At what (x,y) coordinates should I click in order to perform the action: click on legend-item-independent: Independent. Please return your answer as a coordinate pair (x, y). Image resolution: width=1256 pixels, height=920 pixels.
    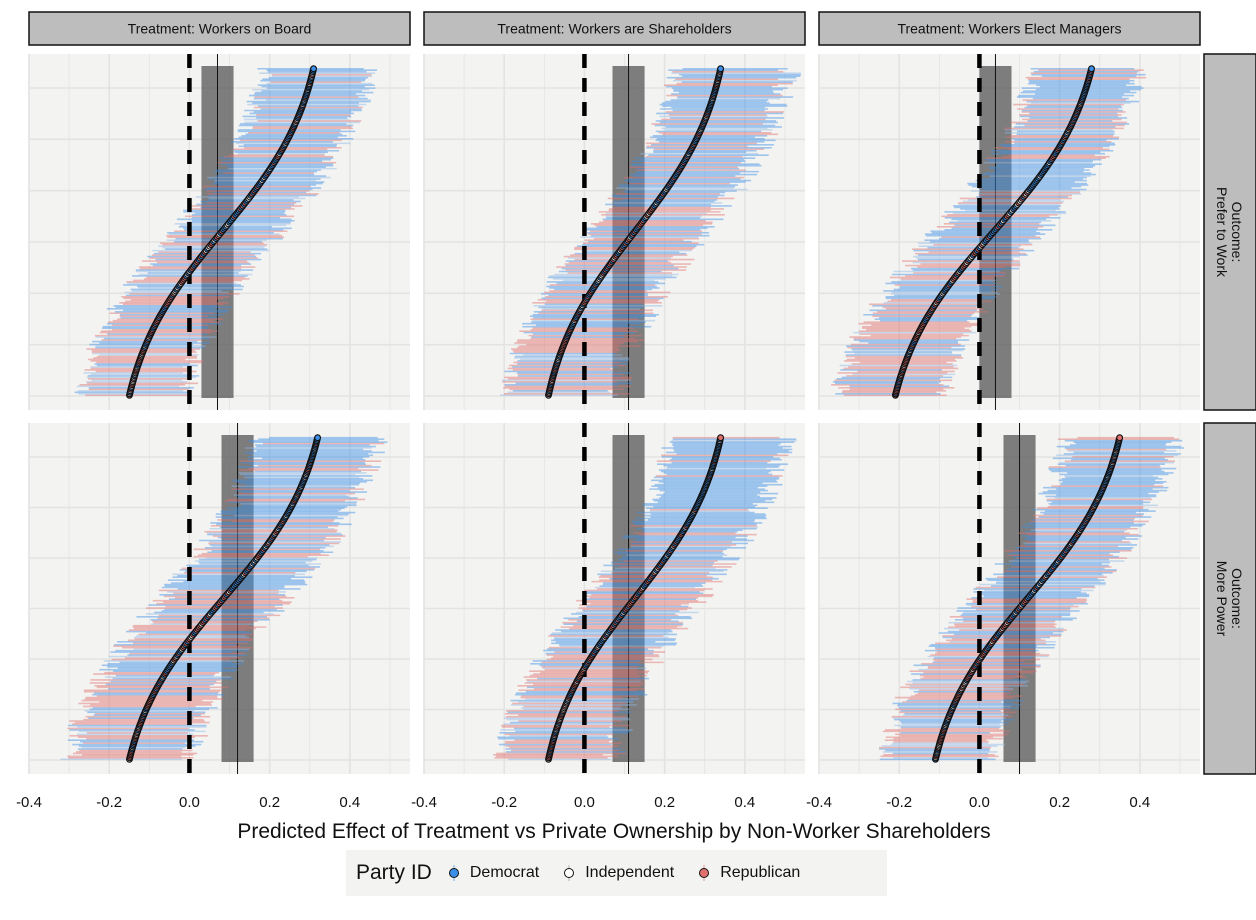
    Looking at the image, I should click on (617, 873).